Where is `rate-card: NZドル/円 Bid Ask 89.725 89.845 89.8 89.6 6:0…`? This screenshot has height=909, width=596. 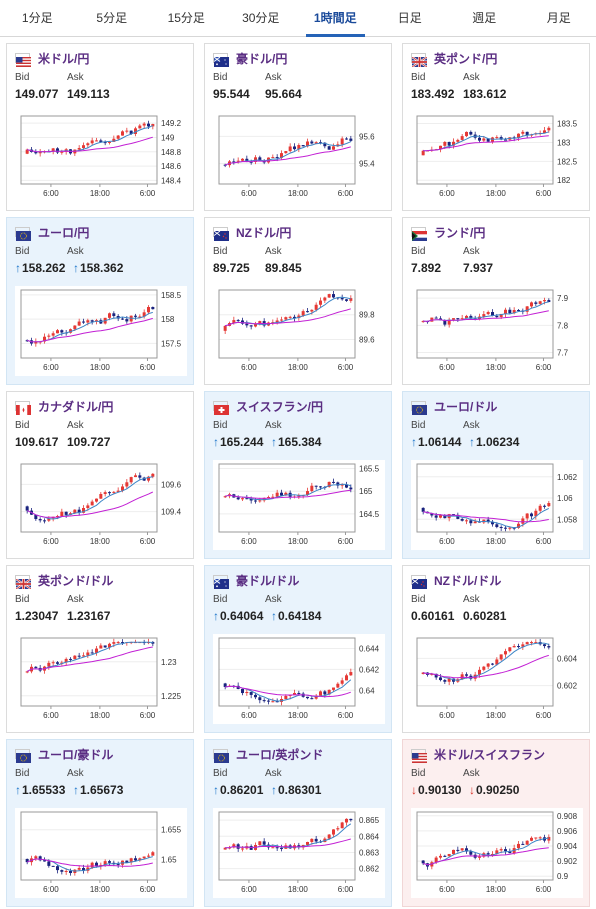
rate-card: NZドル/円 Bid Ask 89.725 89.845 89.8 89.6 6:0… is located at coordinates (298, 301).